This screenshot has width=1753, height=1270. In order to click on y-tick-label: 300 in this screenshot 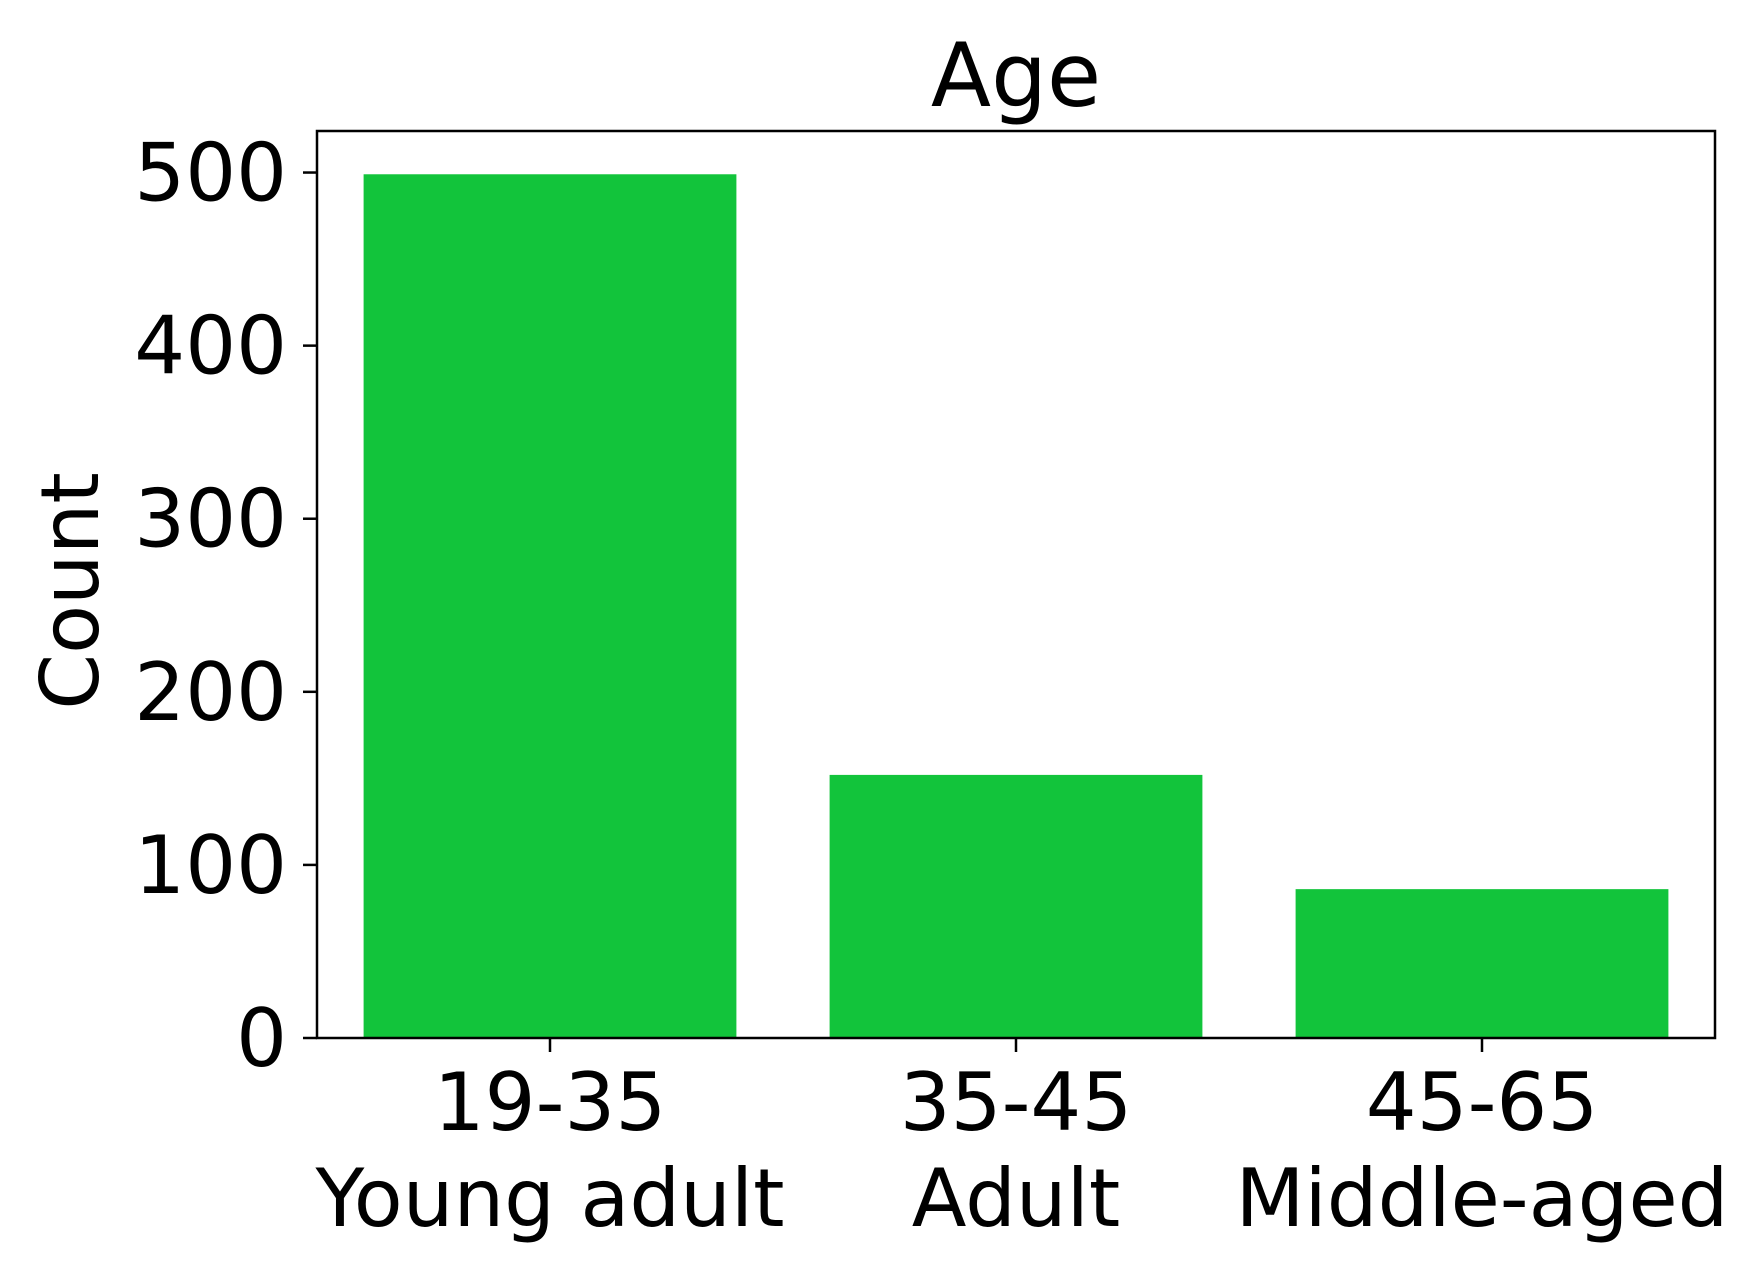, I will do `click(210, 519)`.